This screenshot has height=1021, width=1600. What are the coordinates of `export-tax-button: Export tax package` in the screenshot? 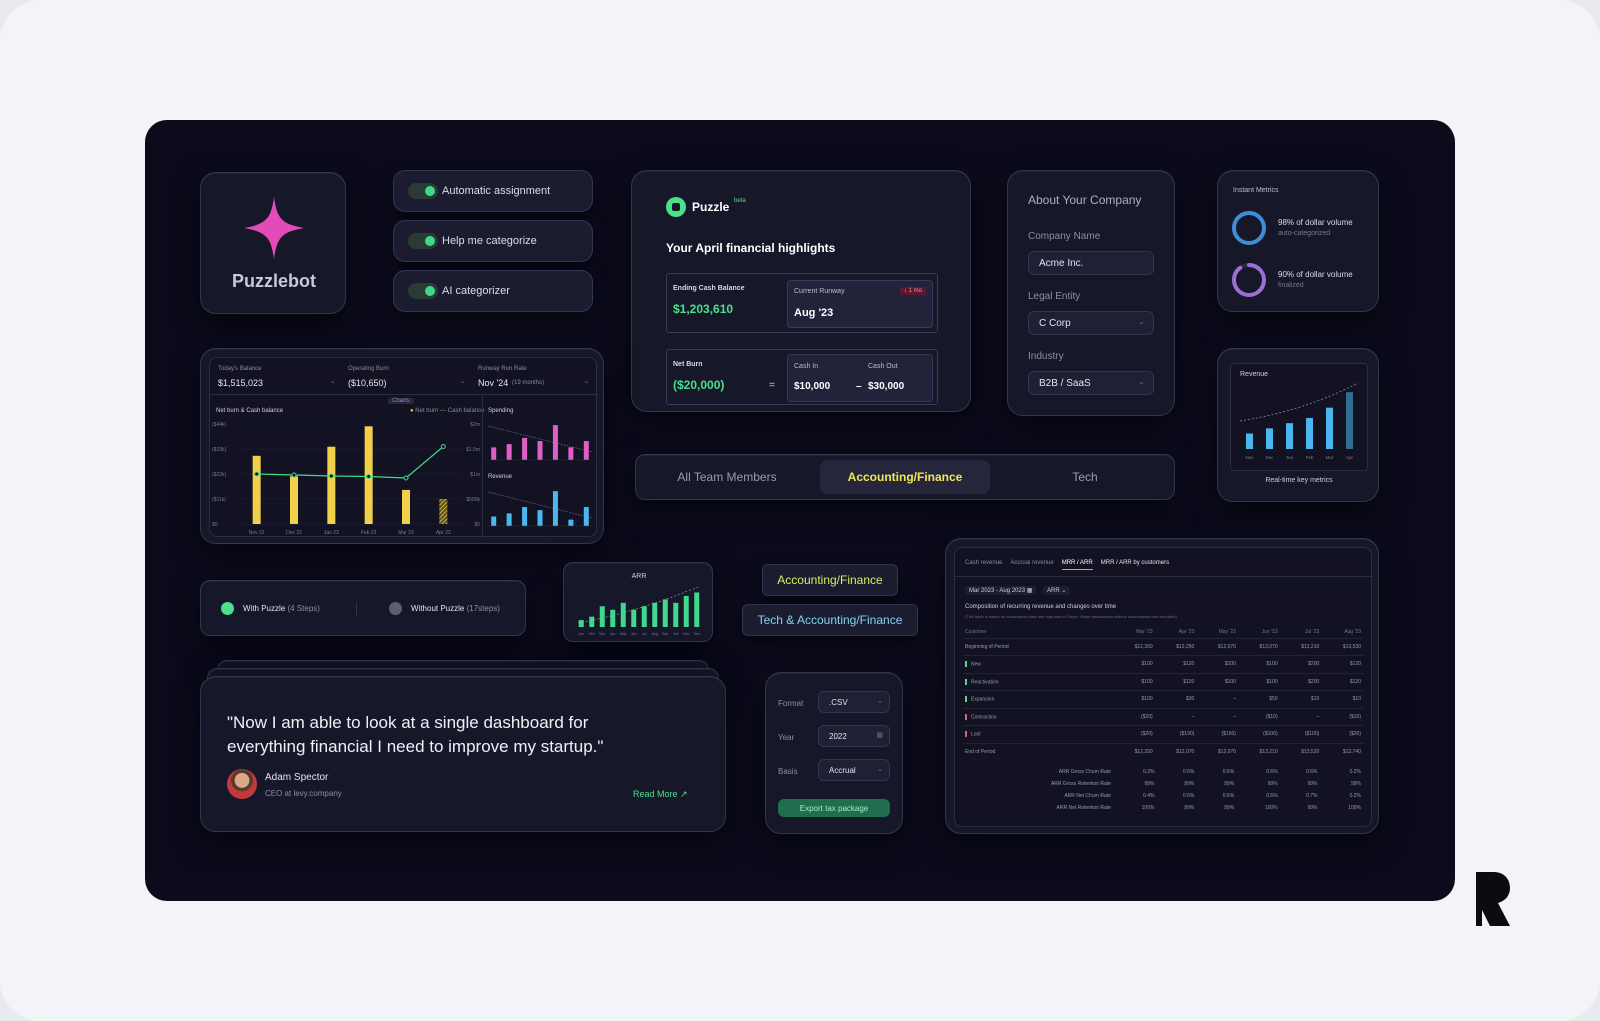 It's located at (834, 808).